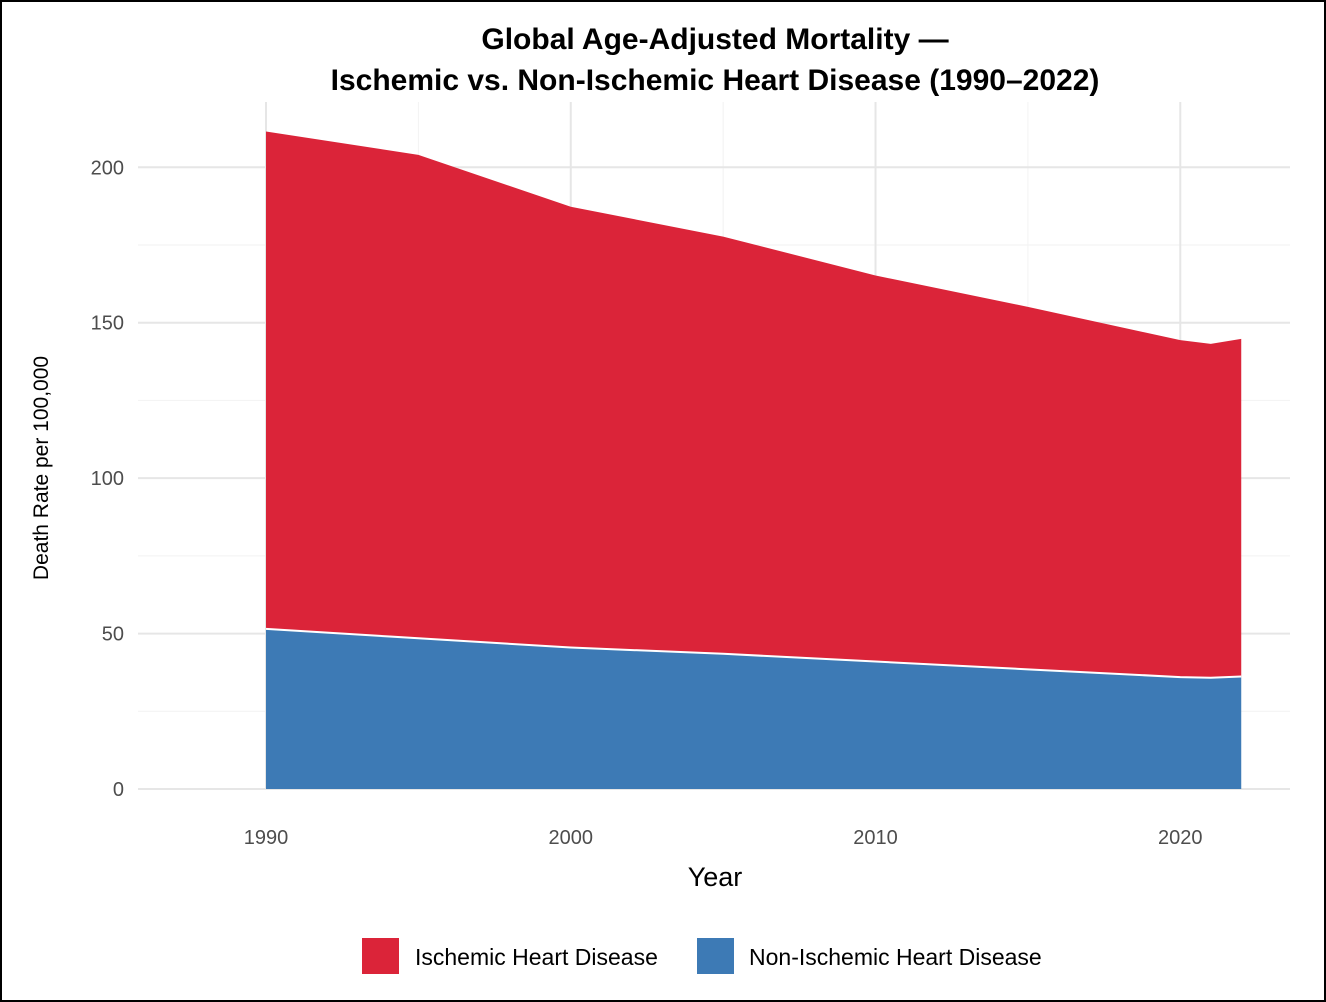 Image resolution: width=1326 pixels, height=1002 pixels. Describe the element at coordinates (107, 324) in the screenshot. I see `y-tick-label: 150` at that location.